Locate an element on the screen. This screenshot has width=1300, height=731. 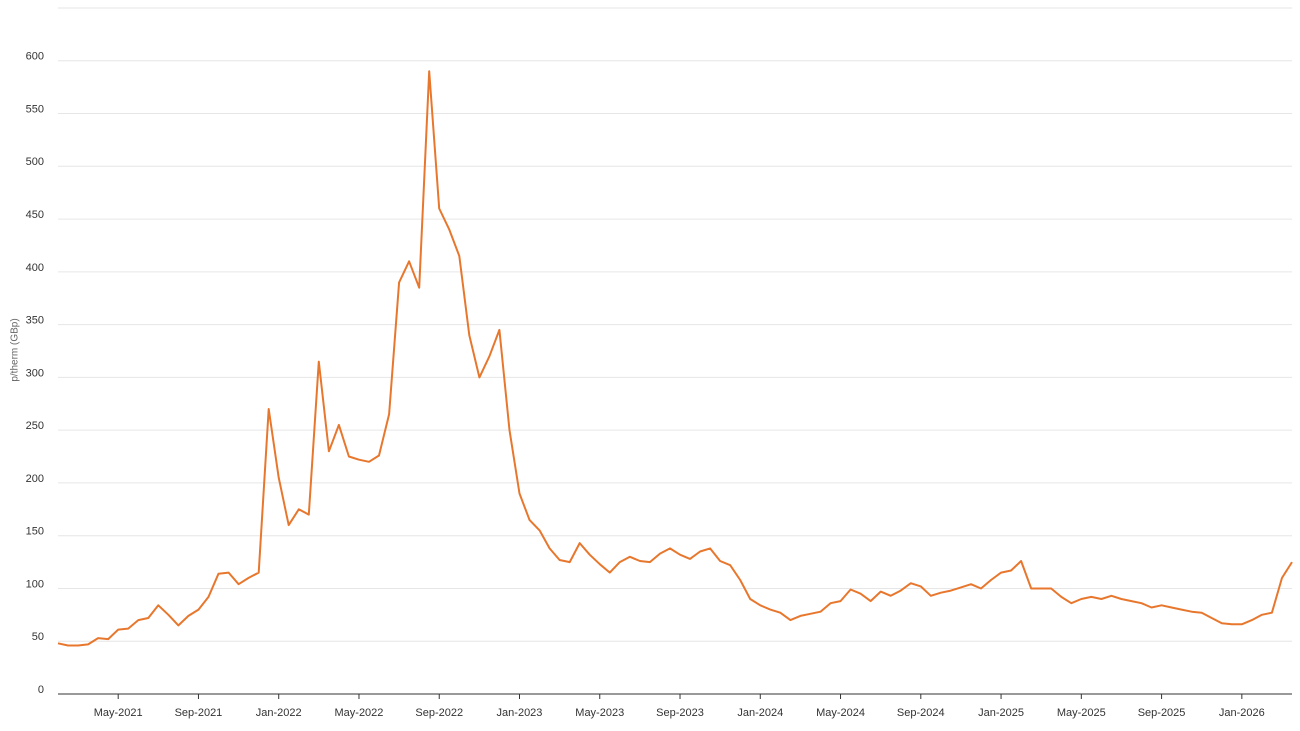
y-tick-label: 300 is located at coordinates (35, 373).